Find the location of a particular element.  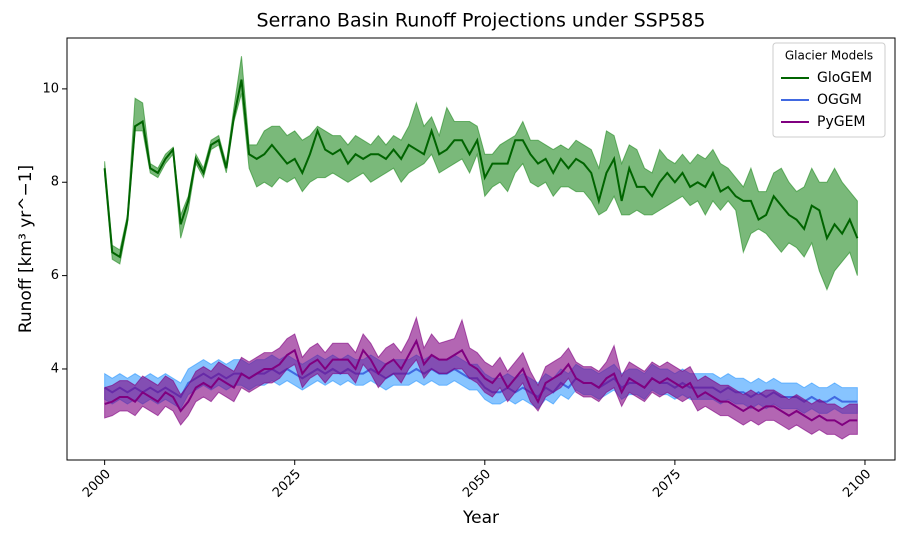

legend-frame is located at coordinates (829, 90).